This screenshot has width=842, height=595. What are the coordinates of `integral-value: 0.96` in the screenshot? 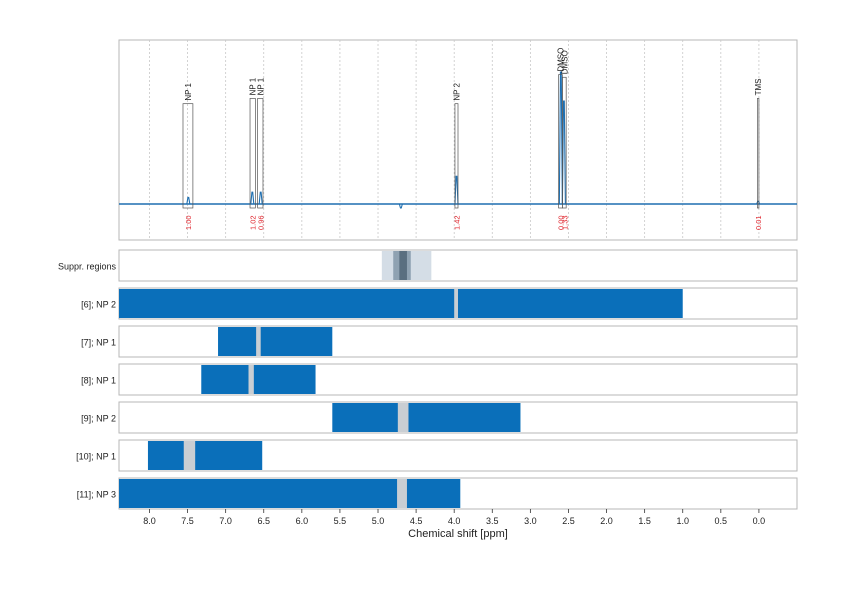 It's located at (260, 222).